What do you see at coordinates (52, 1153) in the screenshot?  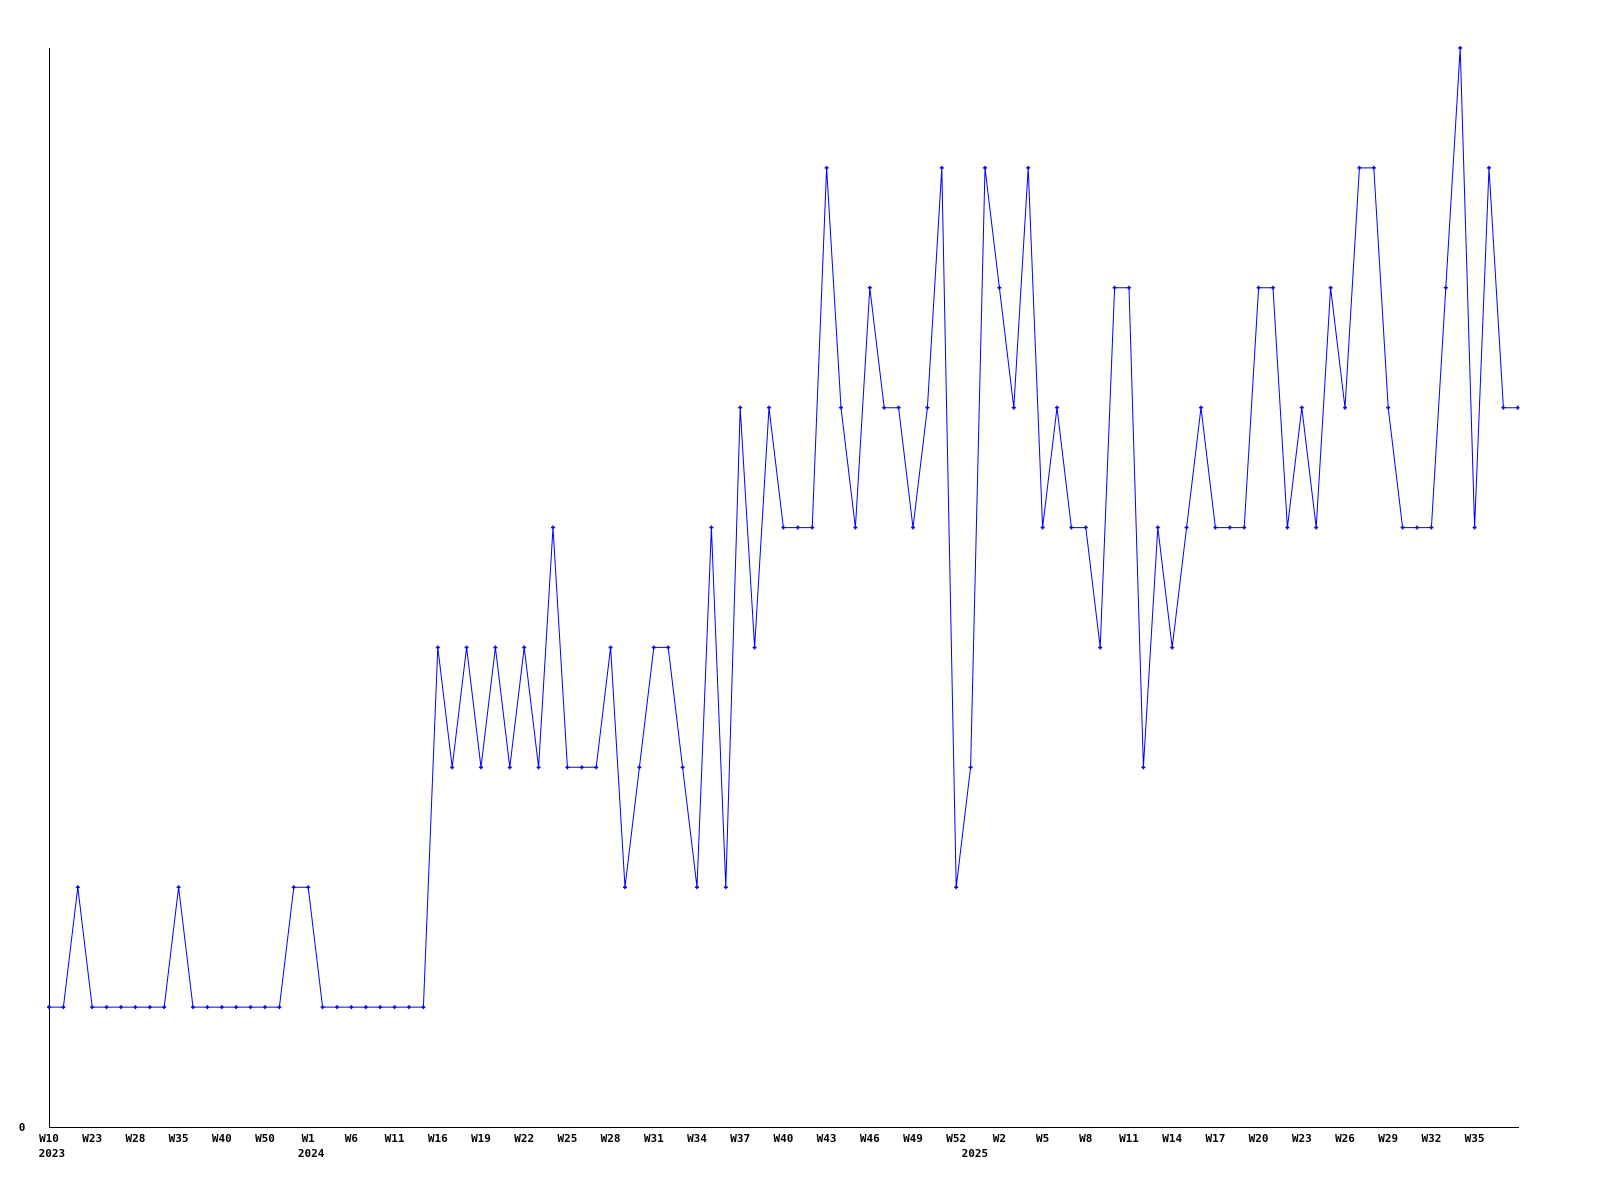 I see `year-label: 2023` at bounding box center [52, 1153].